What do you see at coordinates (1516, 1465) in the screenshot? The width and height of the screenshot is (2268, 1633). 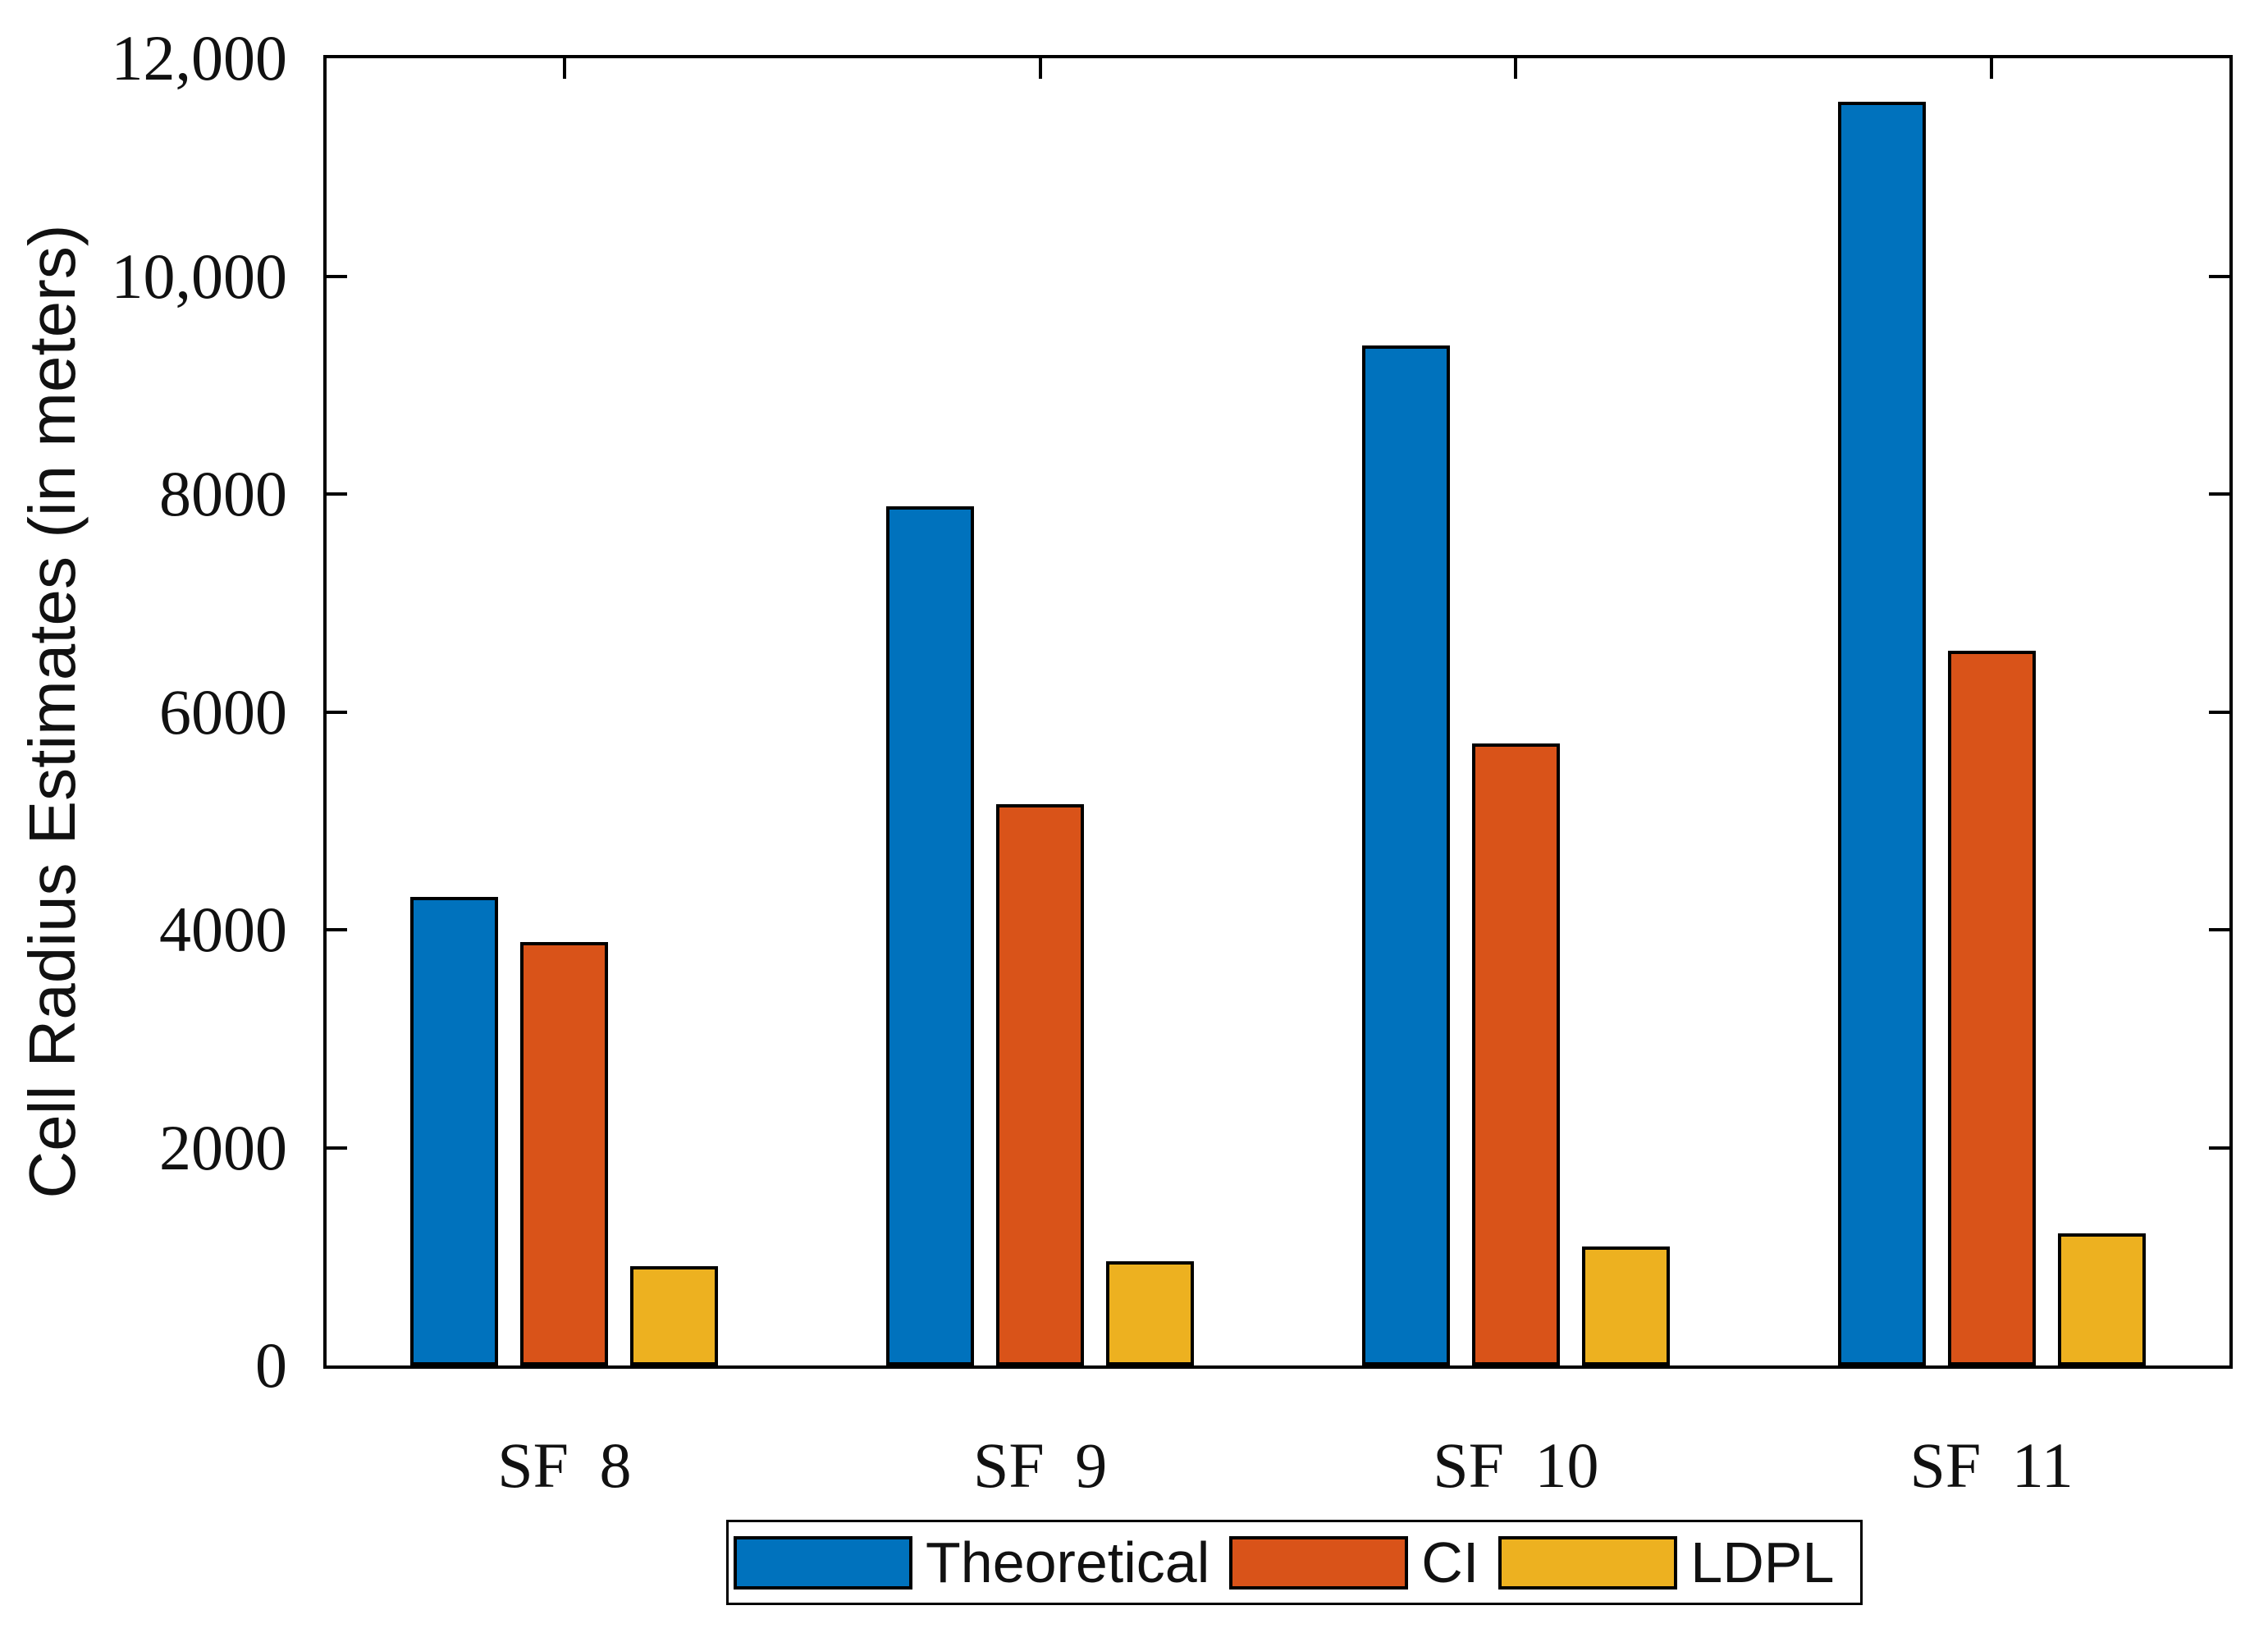 I see `x-tick-label-sf-10: SF 10` at bounding box center [1516, 1465].